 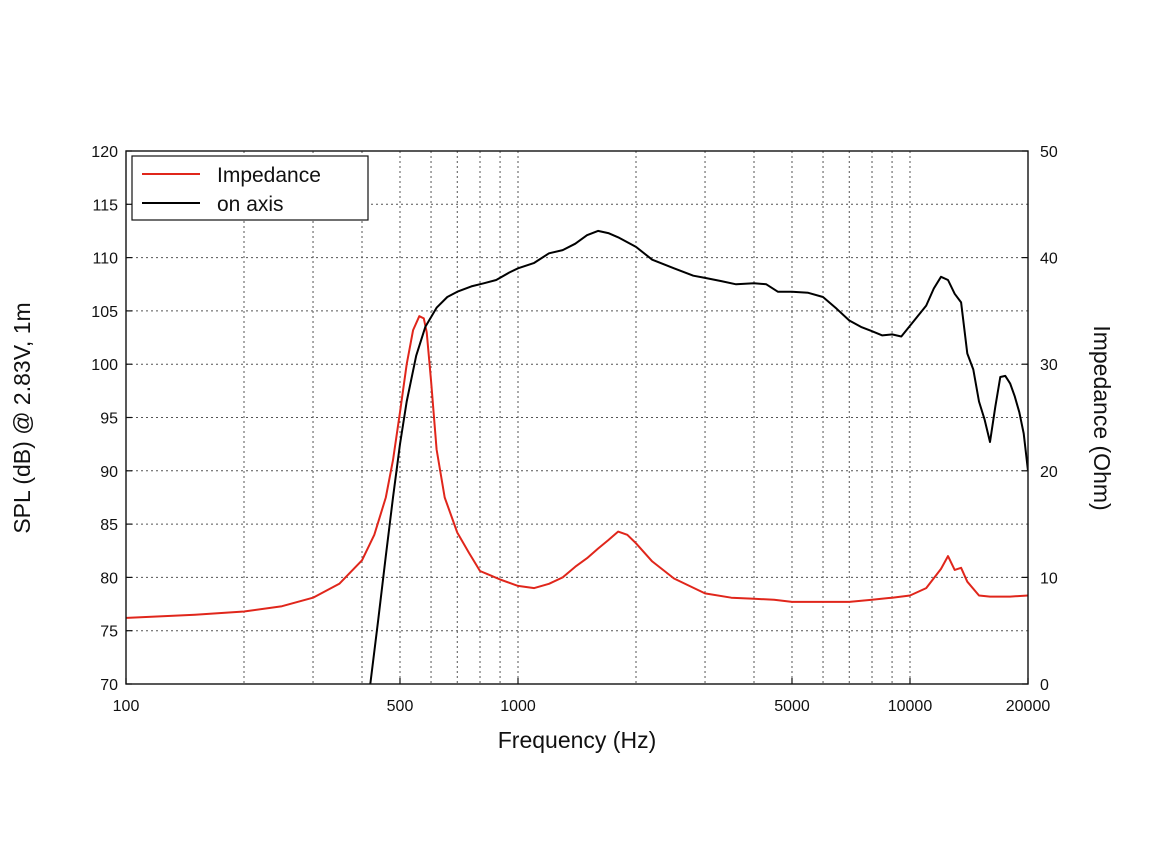 I want to click on y-right-tick-label: 30, so click(x=1049, y=365).